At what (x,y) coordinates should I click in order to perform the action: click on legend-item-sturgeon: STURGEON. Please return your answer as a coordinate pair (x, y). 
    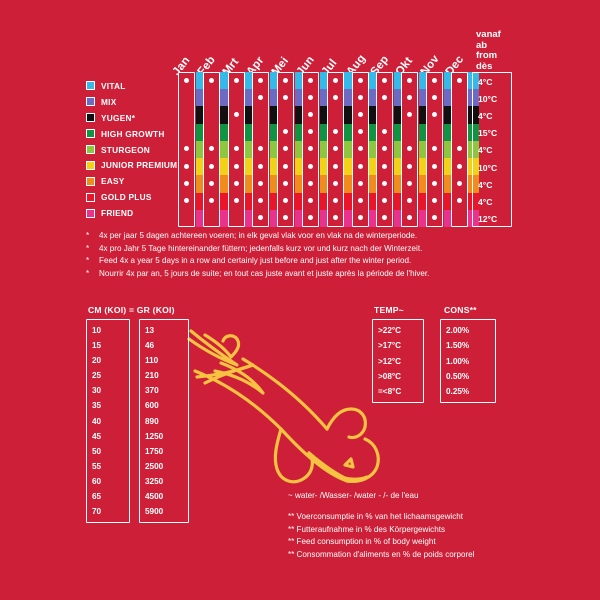
    Looking at the image, I should click on (132, 150).